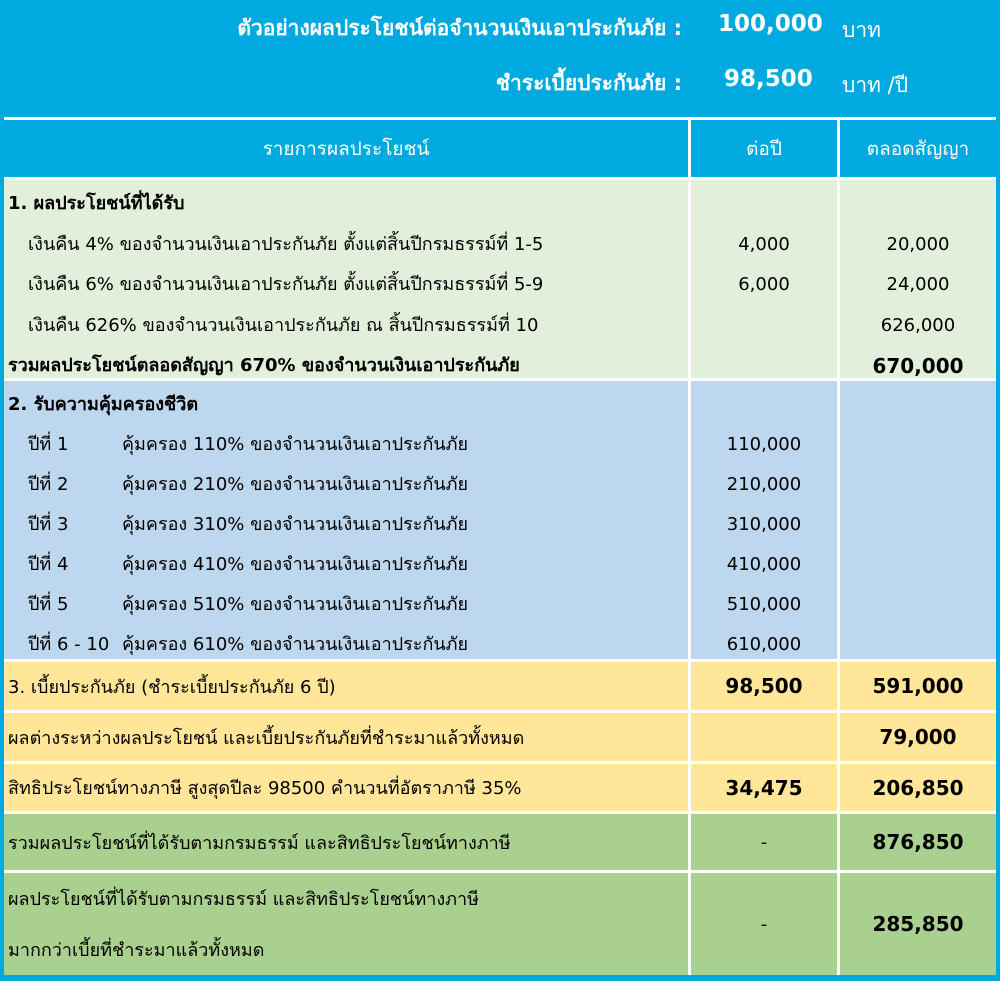  I want to click on excess-row-label-line2: มากกว่าเบี้ยที่ชำระมาแล้วทั้งหมด, so click(136, 950).